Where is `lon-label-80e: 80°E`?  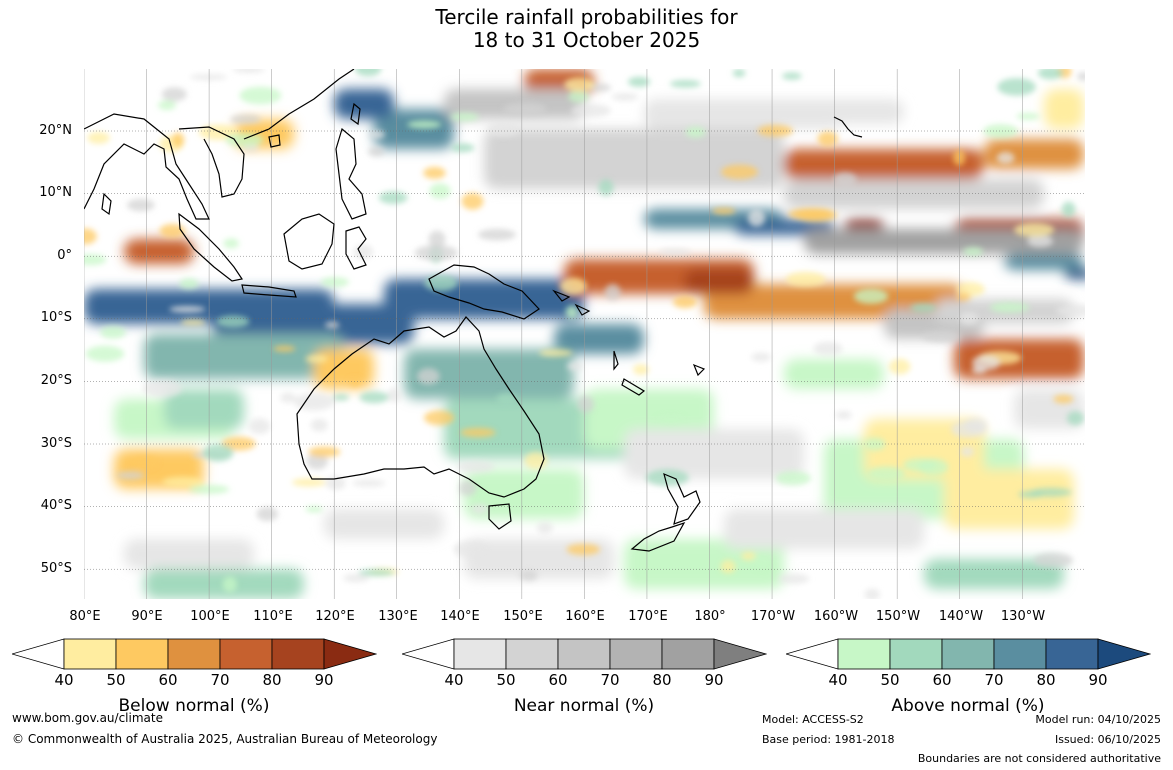
lon-label-80e: 80°E is located at coordinates (85, 616).